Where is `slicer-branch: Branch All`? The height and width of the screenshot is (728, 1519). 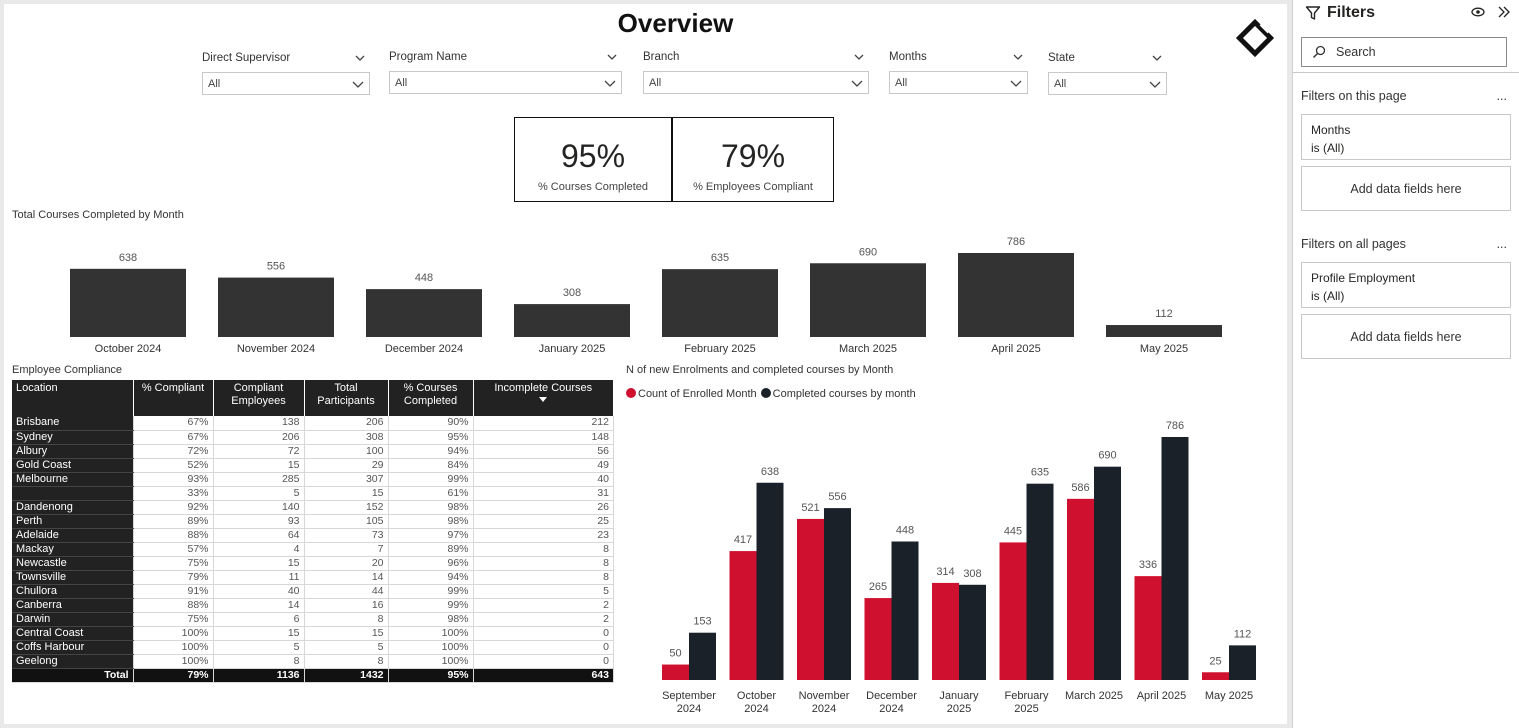 slicer-branch: Branch All is located at coordinates (756, 70).